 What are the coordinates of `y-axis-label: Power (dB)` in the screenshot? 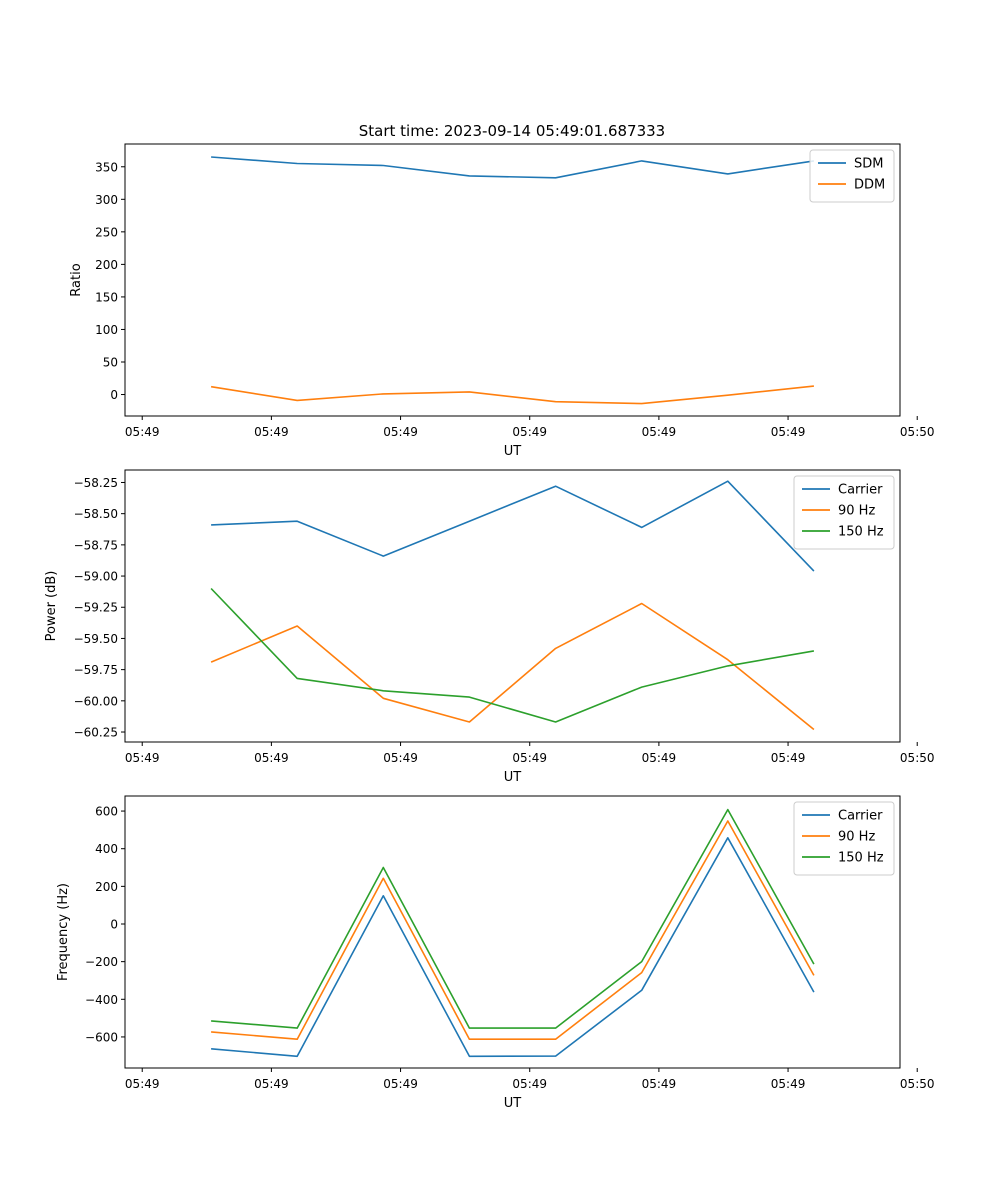 It's located at (51, 606).